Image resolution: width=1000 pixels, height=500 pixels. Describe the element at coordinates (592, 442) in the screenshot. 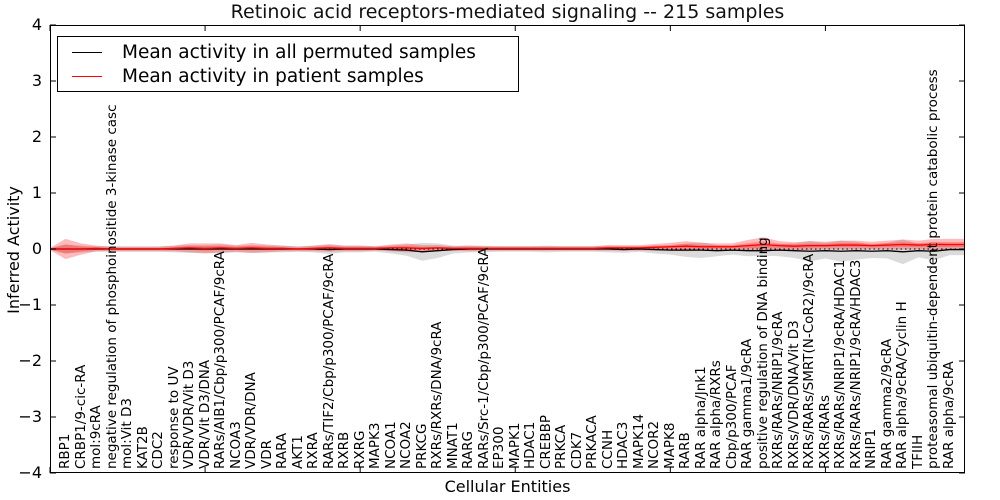

I see `x-tick-label: PRKACA` at that location.